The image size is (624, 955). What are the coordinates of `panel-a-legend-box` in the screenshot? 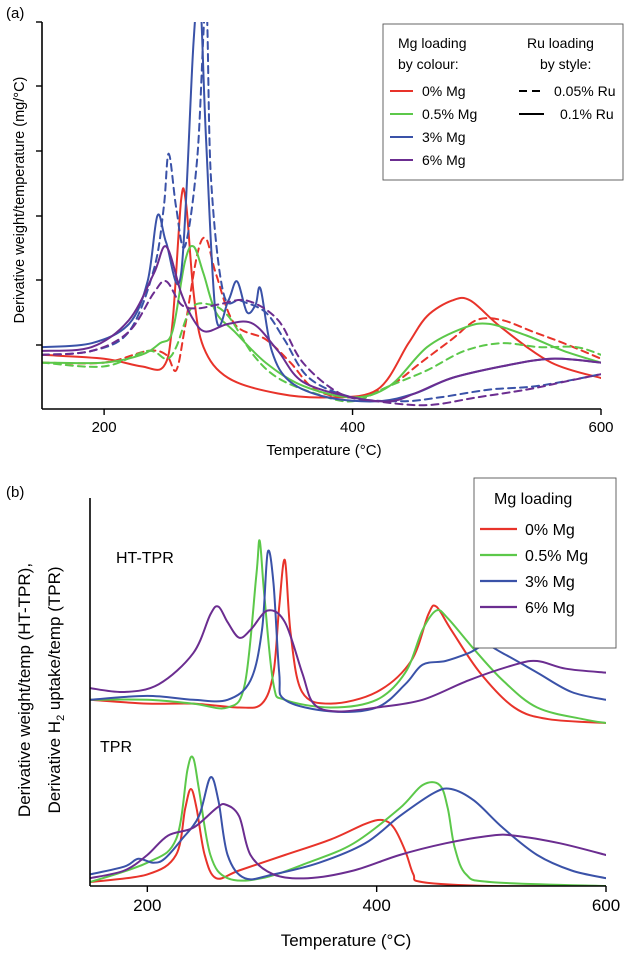 It's located at (503, 102).